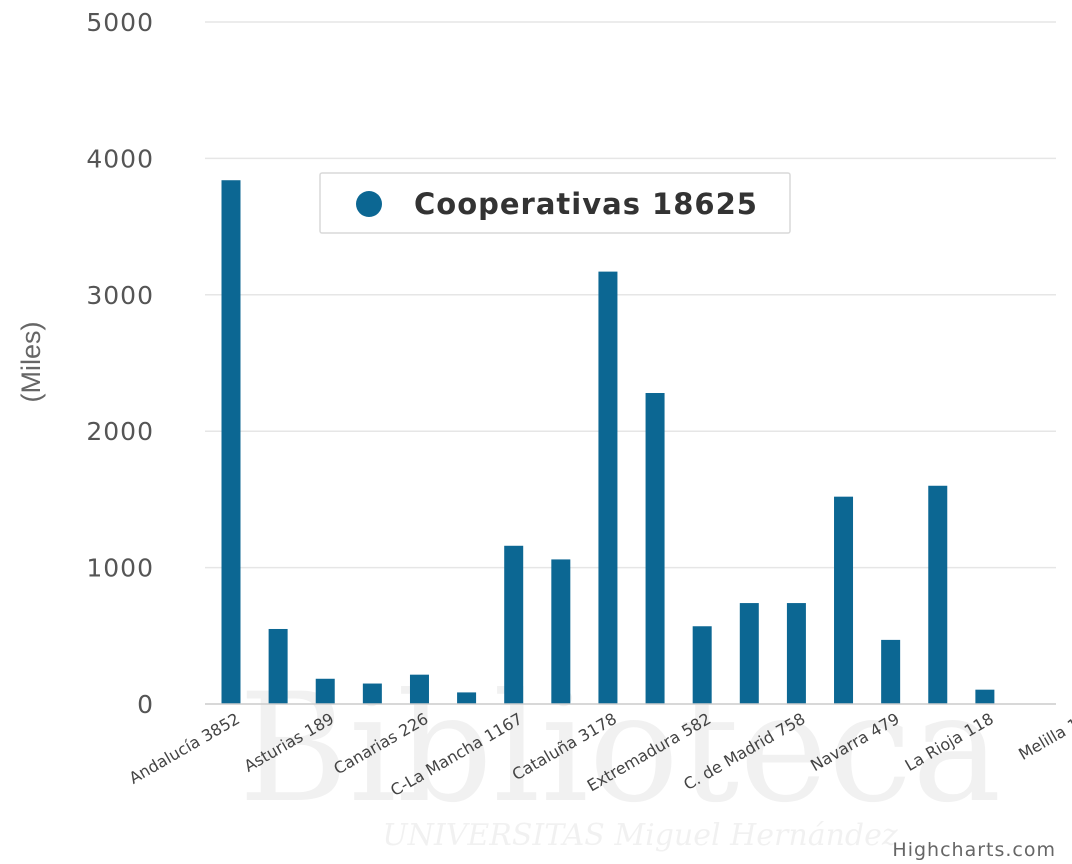 Image resolution: width=1072 pixels, height=864 pixels. What do you see at coordinates (120, 568) in the screenshot?
I see `y-tick-label: 1000` at bounding box center [120, 568].